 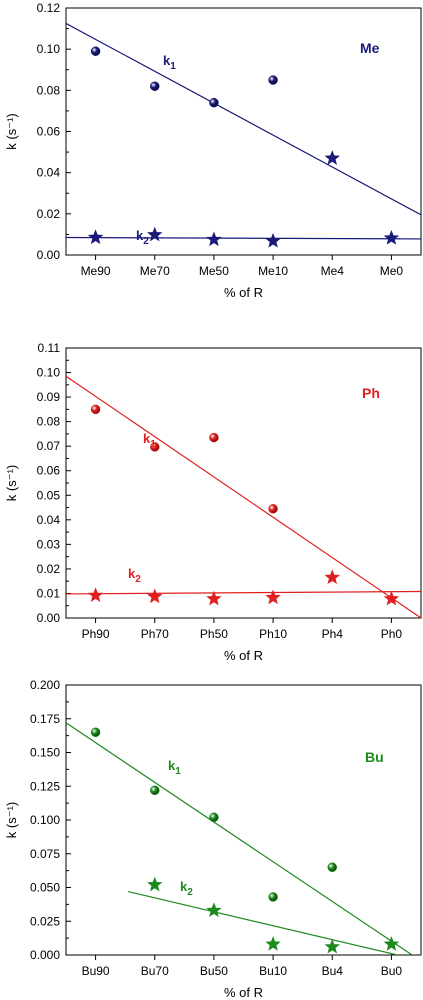 What do you see at coordinates (273, 971) in the screenshot?
I see `x-tick-label: Bu10` at bounding box center [273, 971].